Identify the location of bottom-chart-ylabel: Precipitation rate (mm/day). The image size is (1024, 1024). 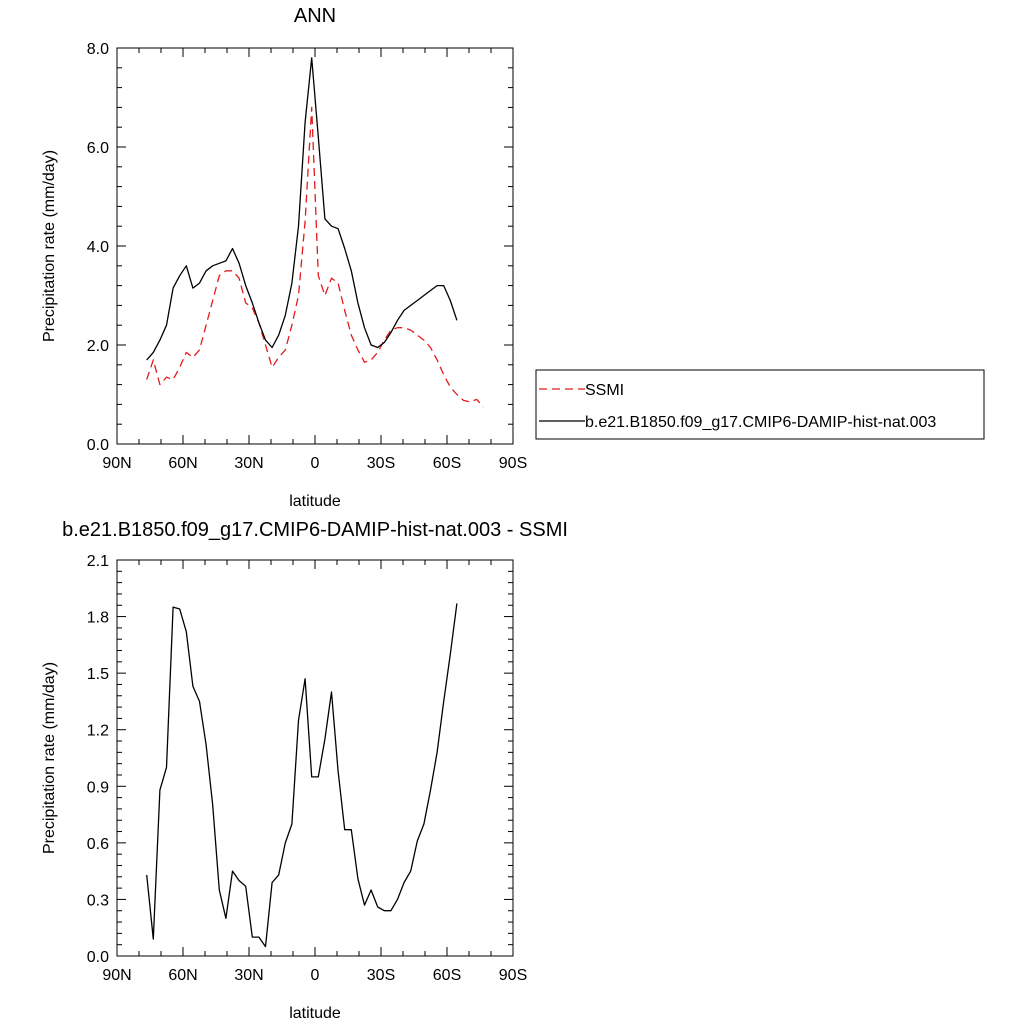
(49, 758).